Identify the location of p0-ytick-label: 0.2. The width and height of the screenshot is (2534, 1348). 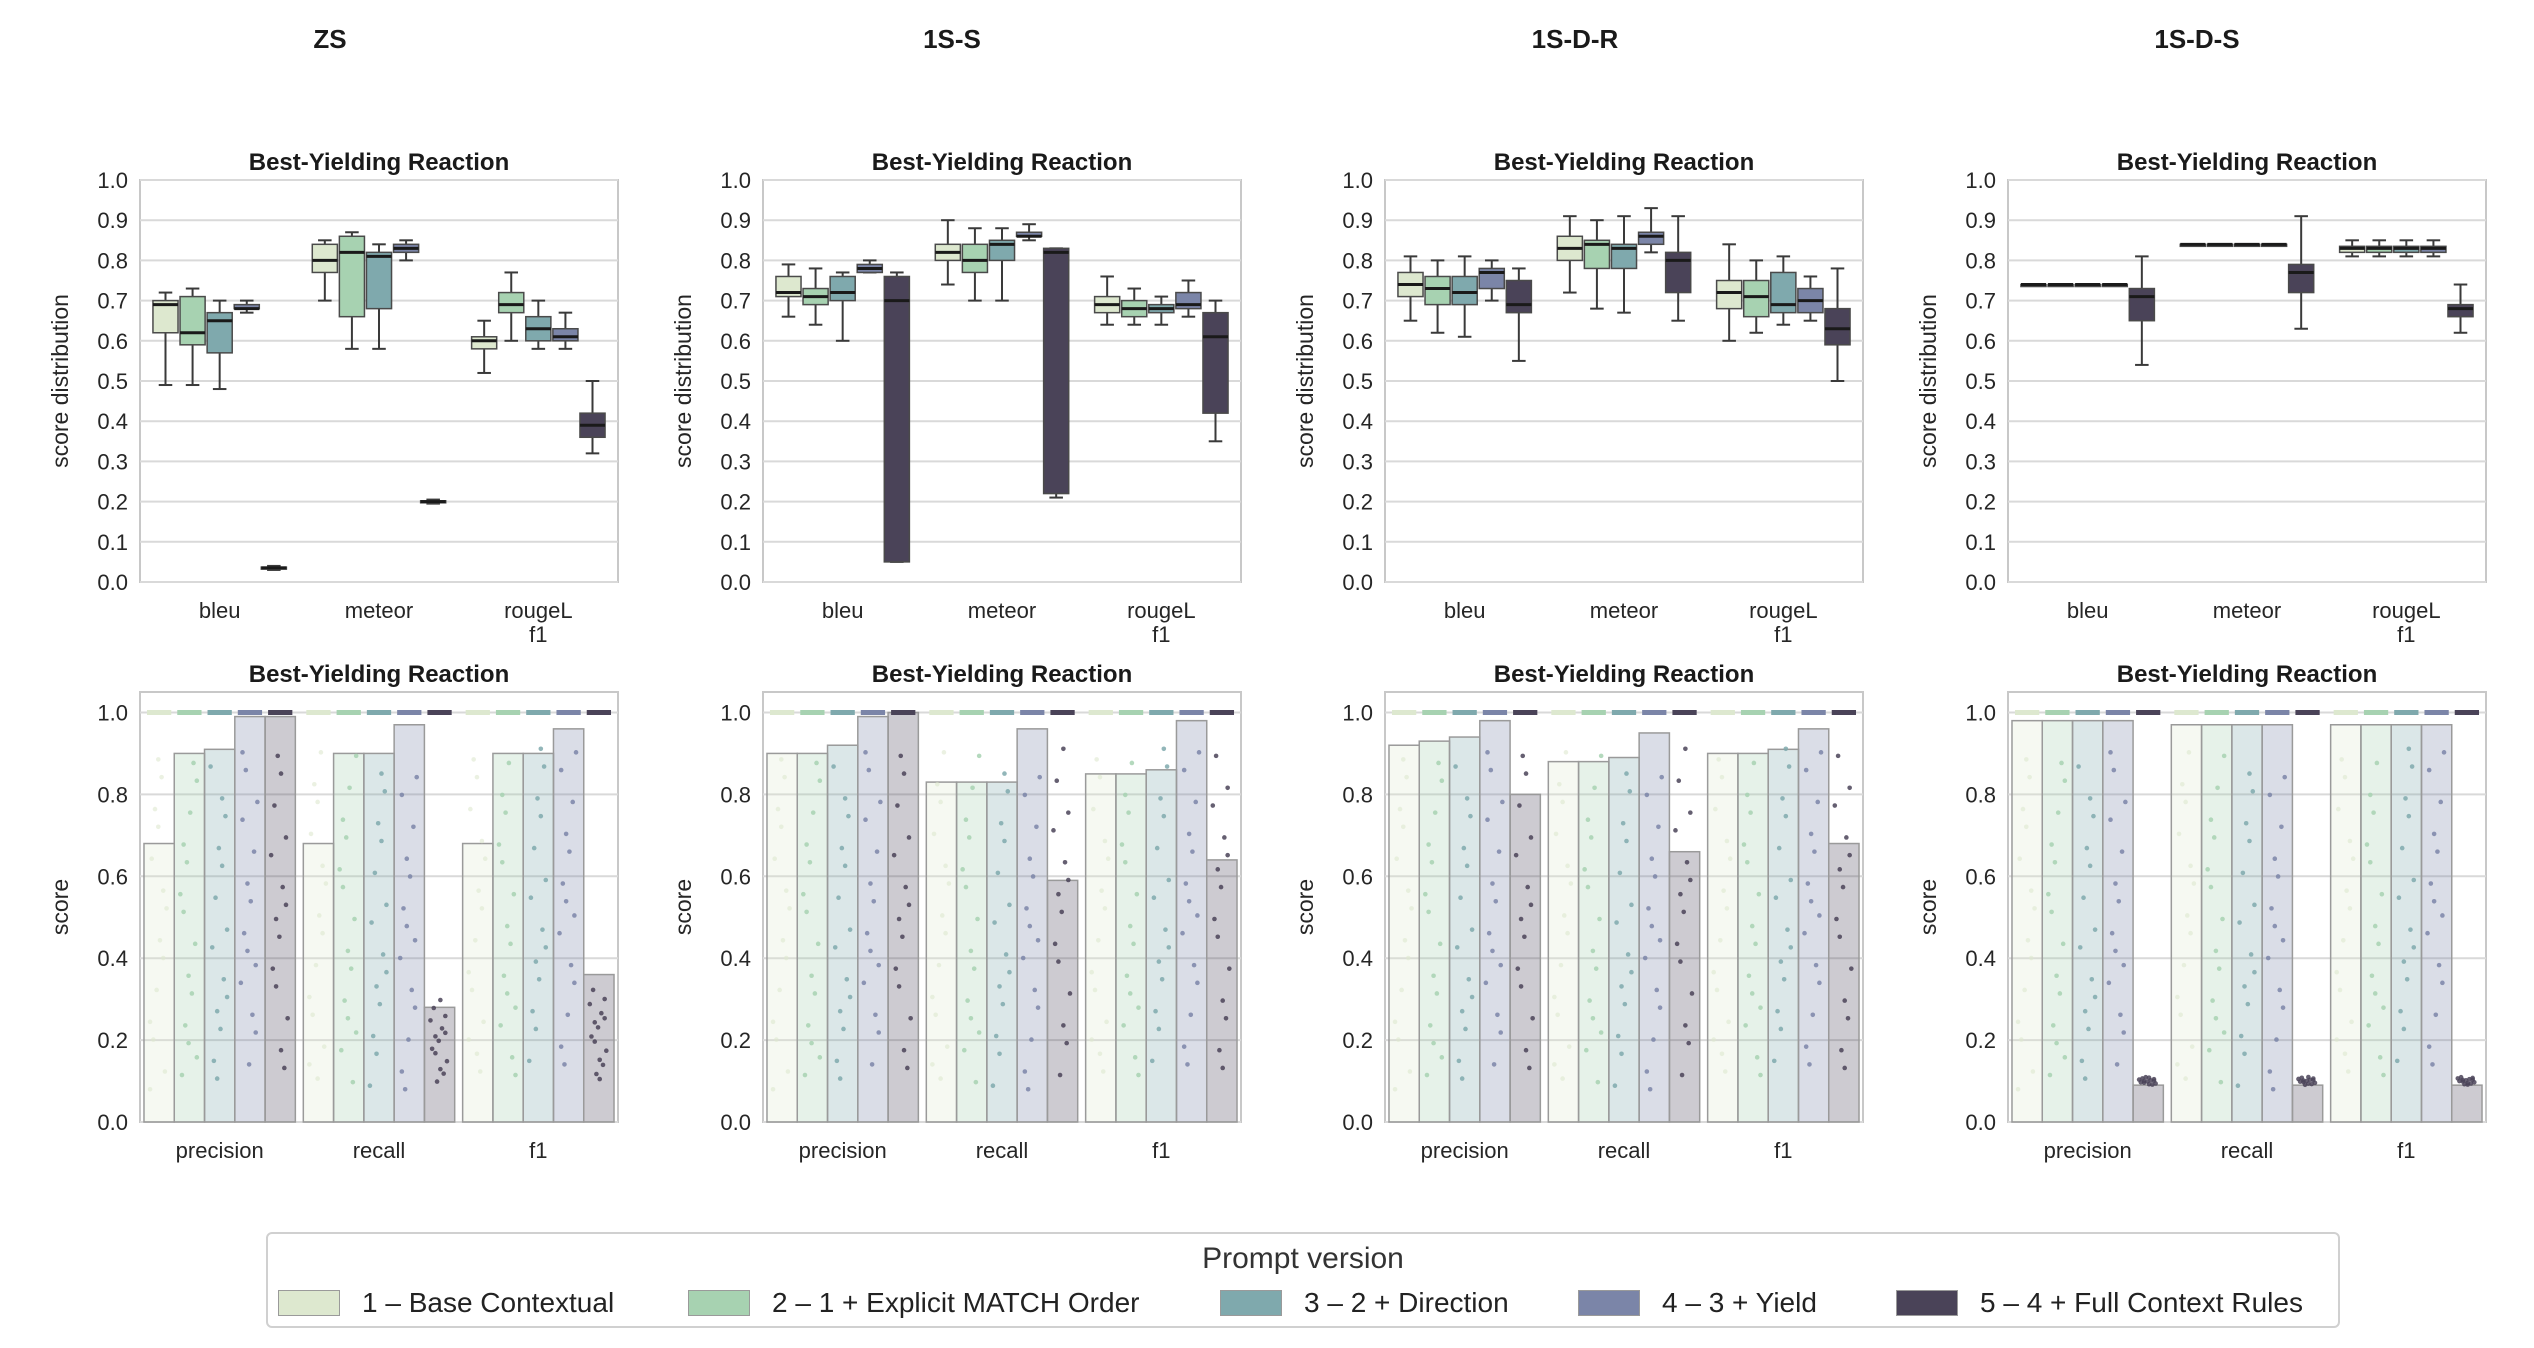
(112, 502).